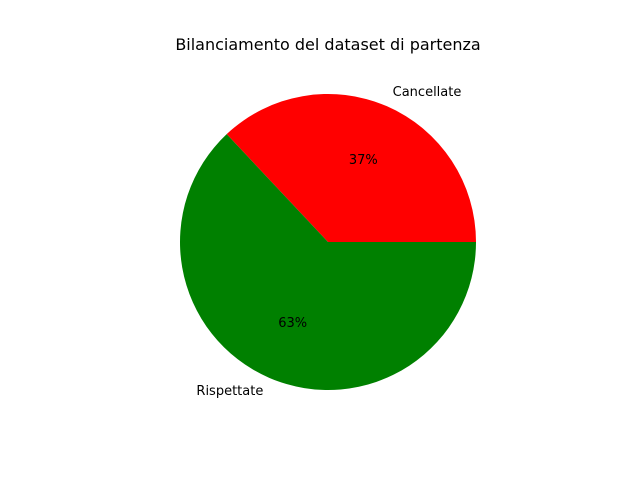  What do you see at coordinates (363, 160) in the screenshot?
I see `slice-percent-cancellate: 37%` at bounding box center [363, 160].